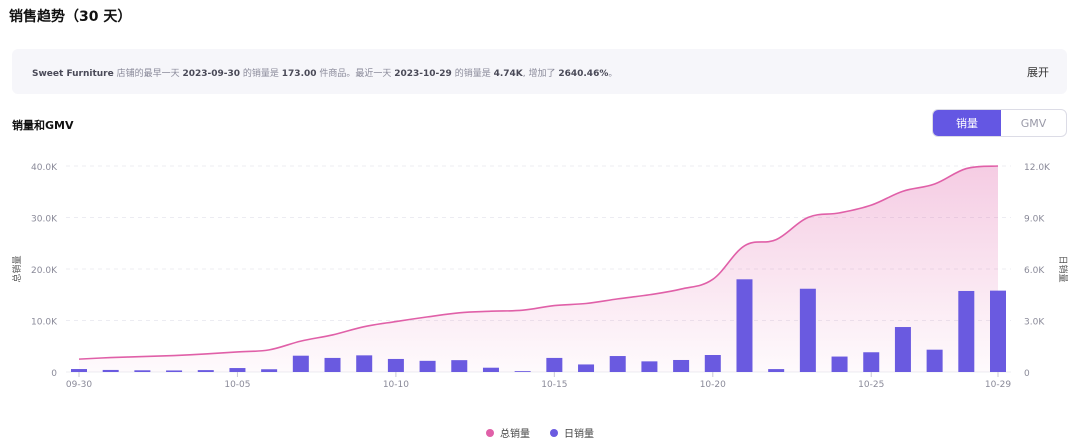 The height and width of the screenshot is (446, 1080). Describe the element at coordinates (1034, 271) in the screenshot. I see `y-right-tick-label: 6.0K` at that location.